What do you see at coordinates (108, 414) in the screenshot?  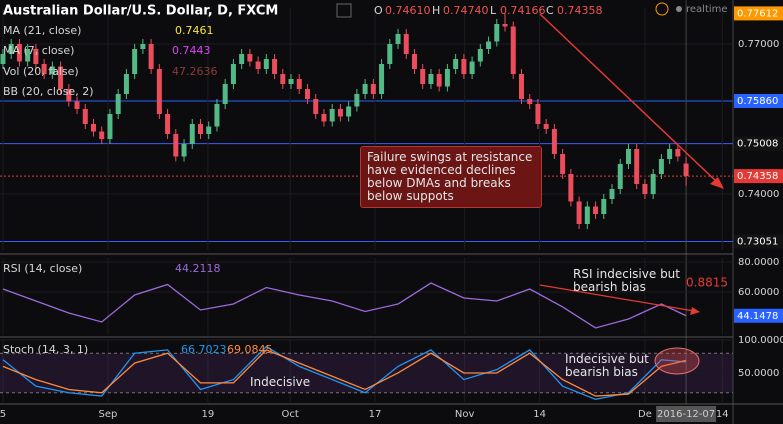 I see `x-tick-label: Sep` at bounding box center [108, 414].